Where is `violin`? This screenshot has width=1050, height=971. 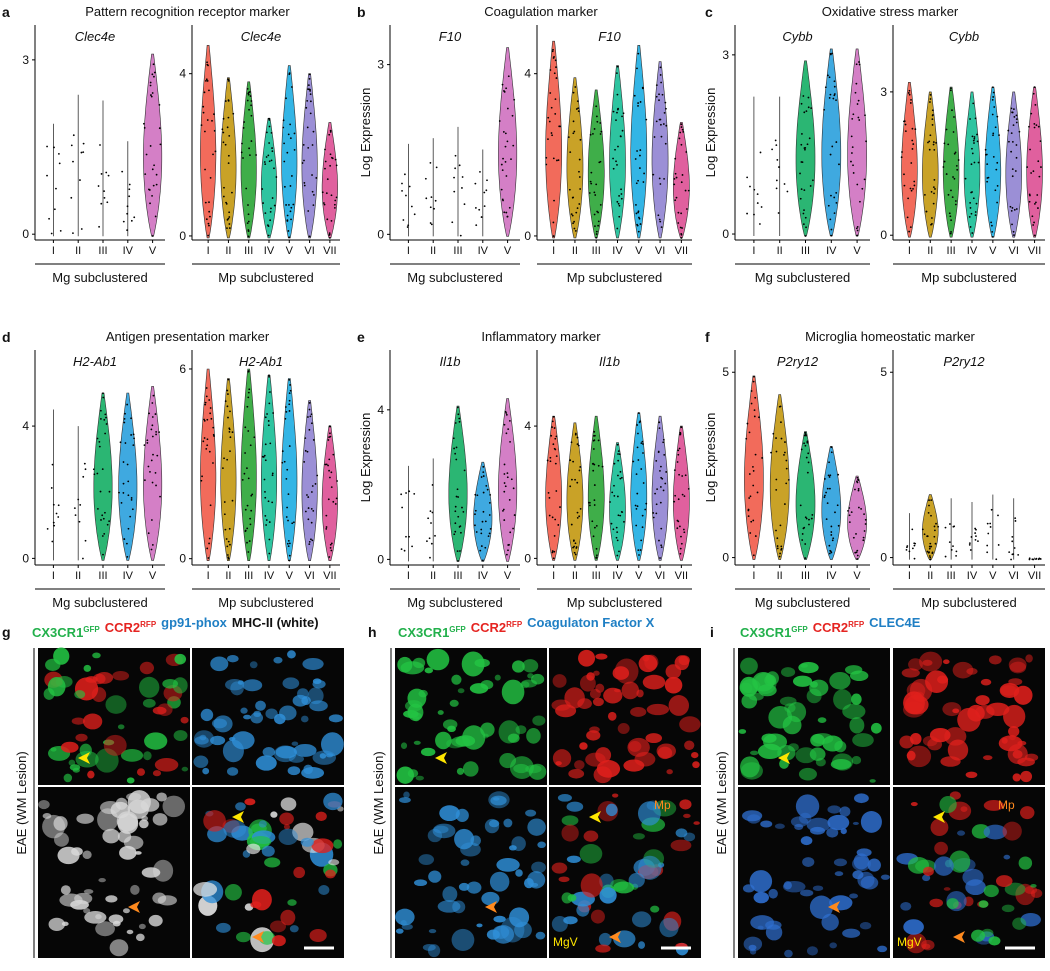
violin is located at coordinates (153, 473).